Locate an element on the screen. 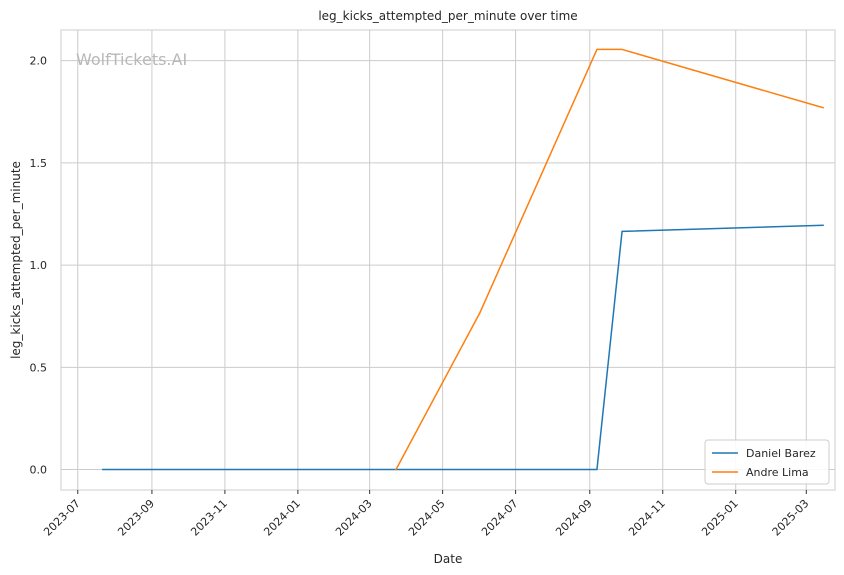  y-tick-label: 1.5 is located at coordinates (39, 163).